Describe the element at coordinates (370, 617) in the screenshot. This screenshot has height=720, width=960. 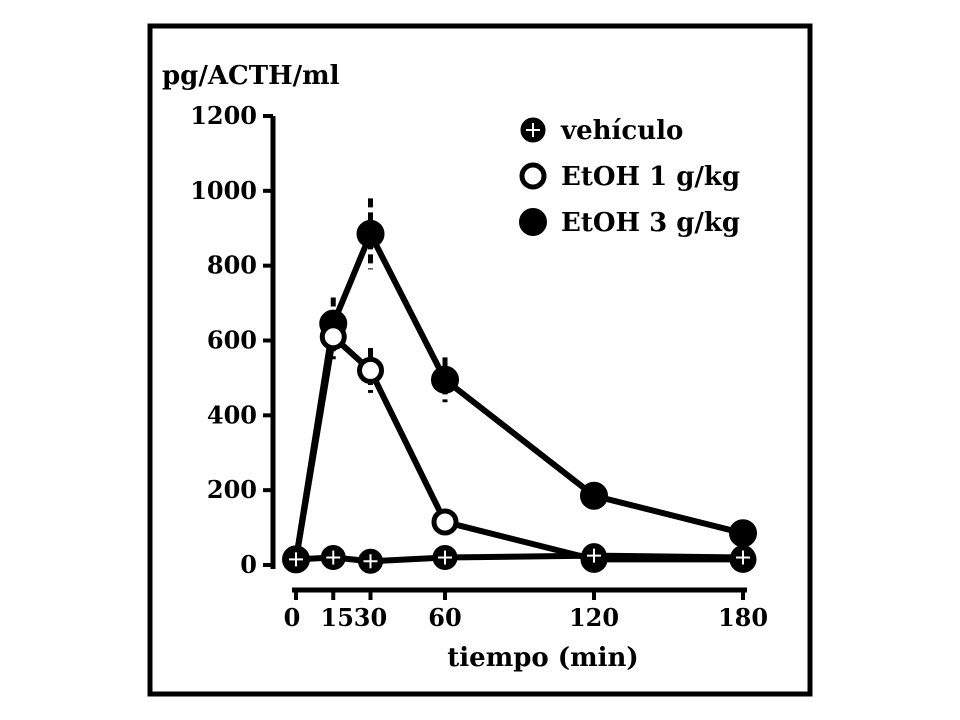
I see `x-tick-label: 30` at that location.